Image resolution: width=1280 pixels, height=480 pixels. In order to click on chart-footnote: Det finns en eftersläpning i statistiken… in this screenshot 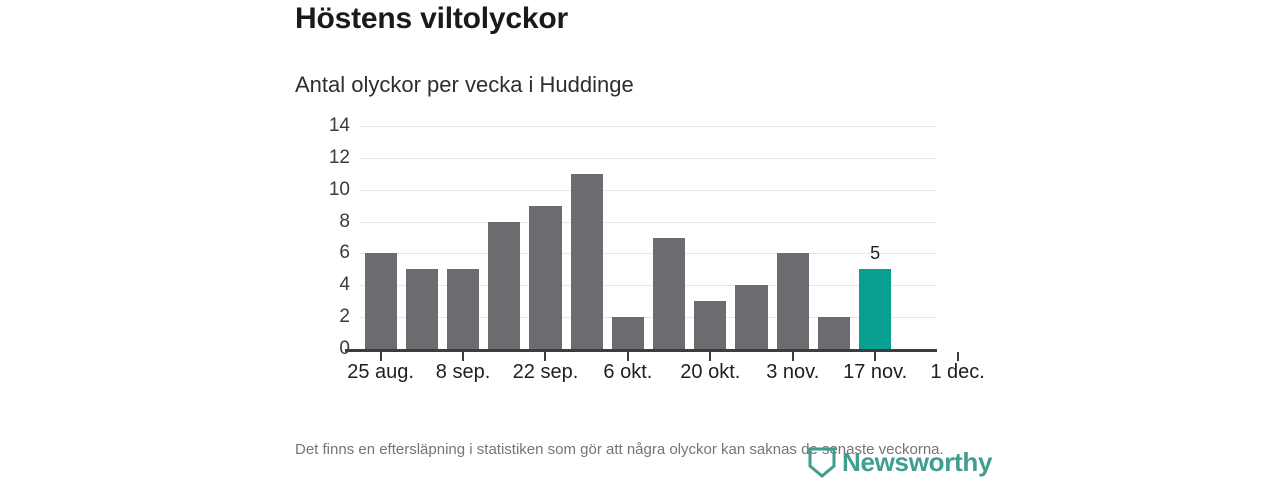, I will do `click(619, 449)`.